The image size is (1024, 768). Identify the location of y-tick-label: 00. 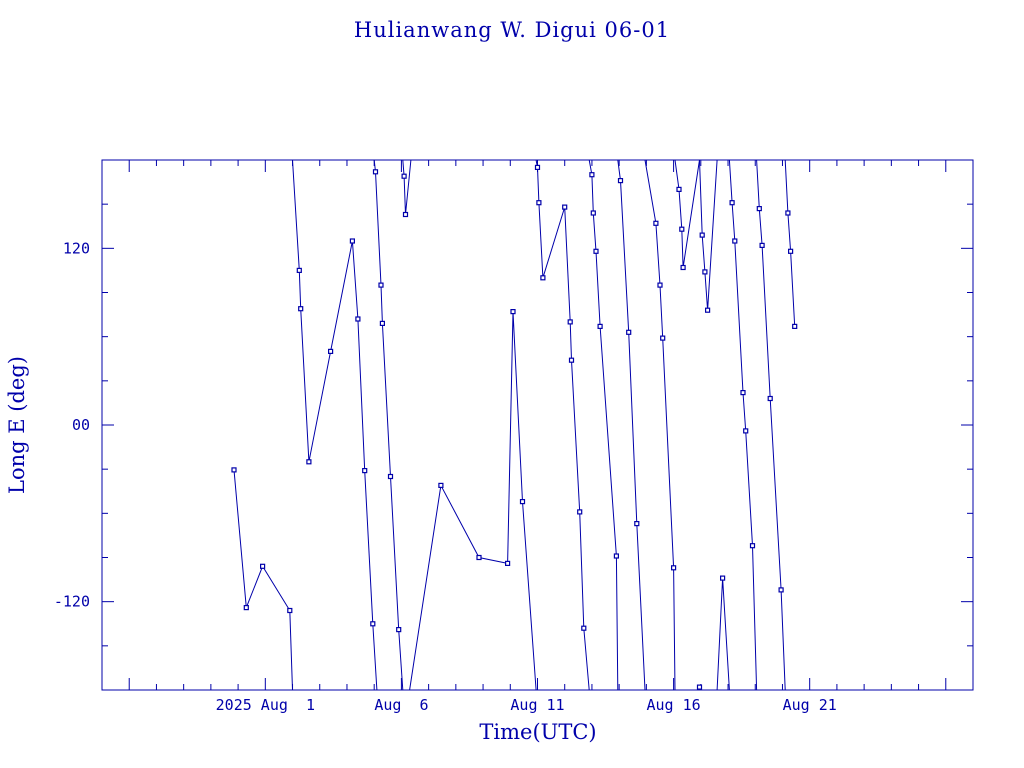
(81, 425).